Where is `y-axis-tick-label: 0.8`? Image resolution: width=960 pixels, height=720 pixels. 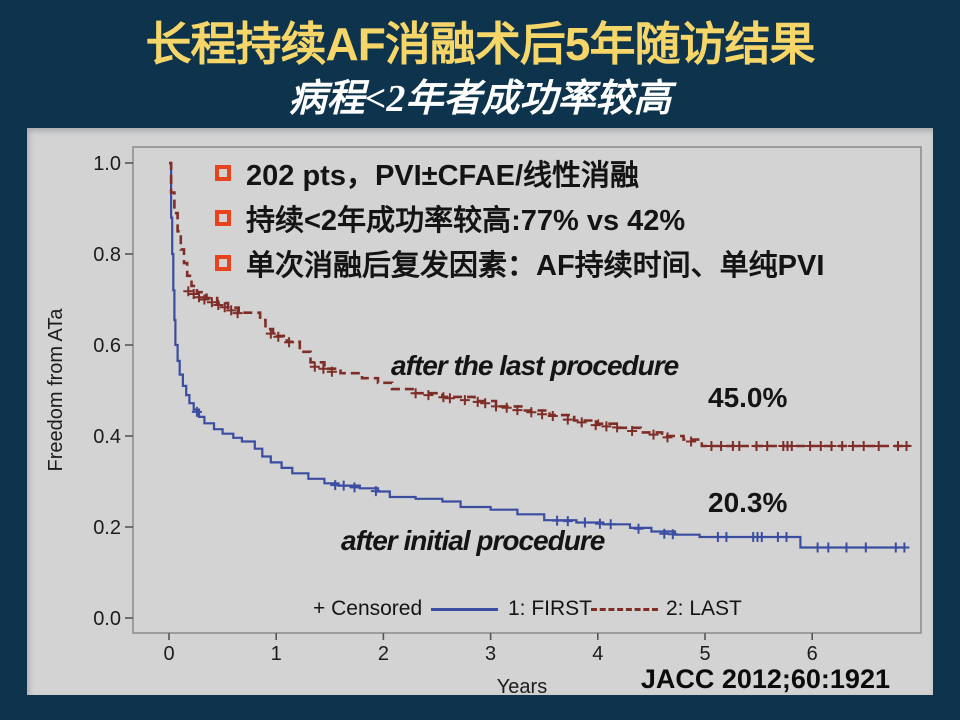
y-axis-tick-label: 0.8 is located at coordinates (107, 255).